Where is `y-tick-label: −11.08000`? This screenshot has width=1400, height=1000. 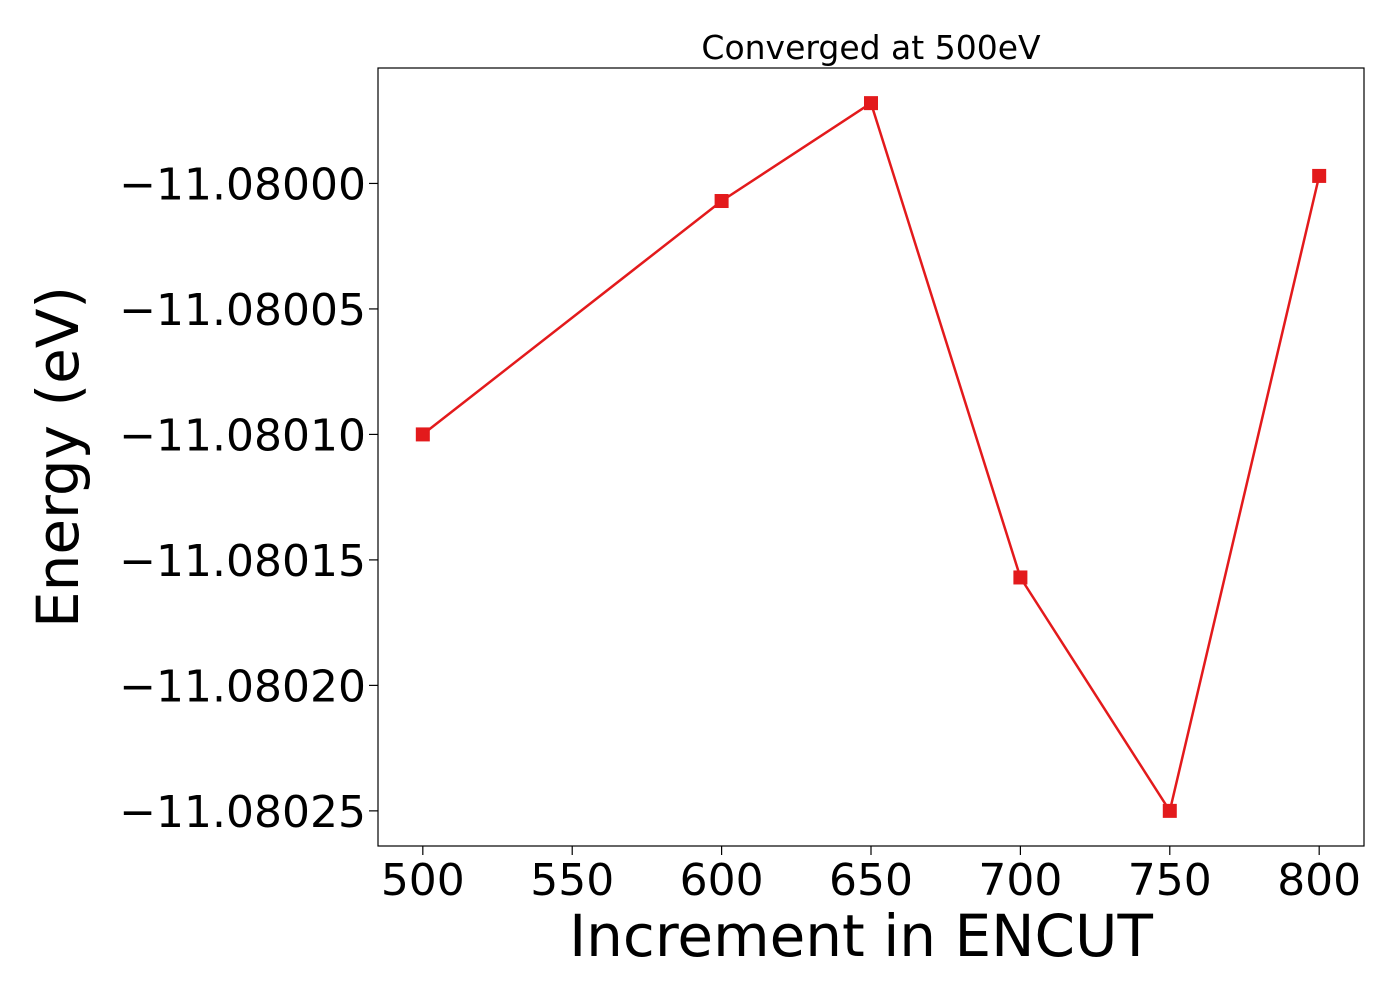 y-tick-label: −11.08000 is located at coordinates (242, 184).